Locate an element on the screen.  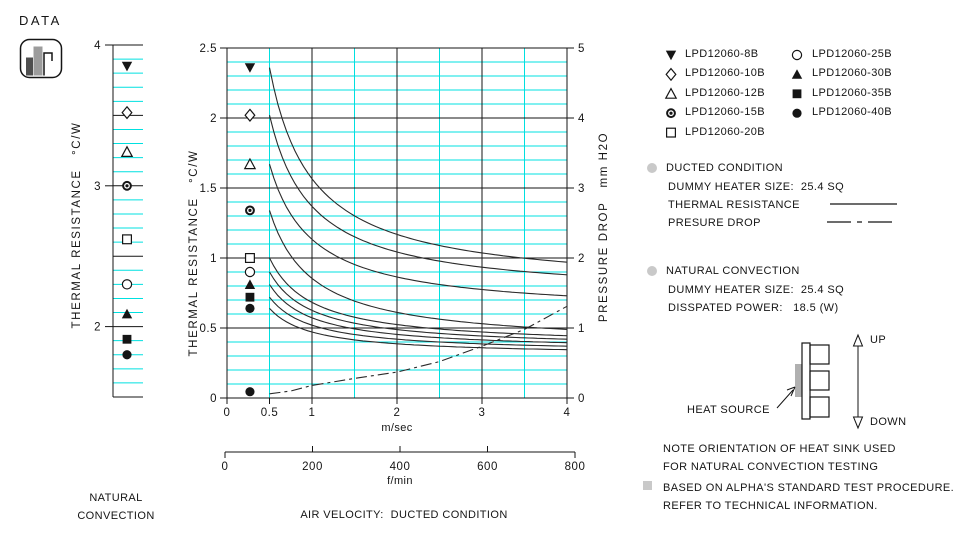
curve-LPD12060-8B is located at coordinates (418, 165).